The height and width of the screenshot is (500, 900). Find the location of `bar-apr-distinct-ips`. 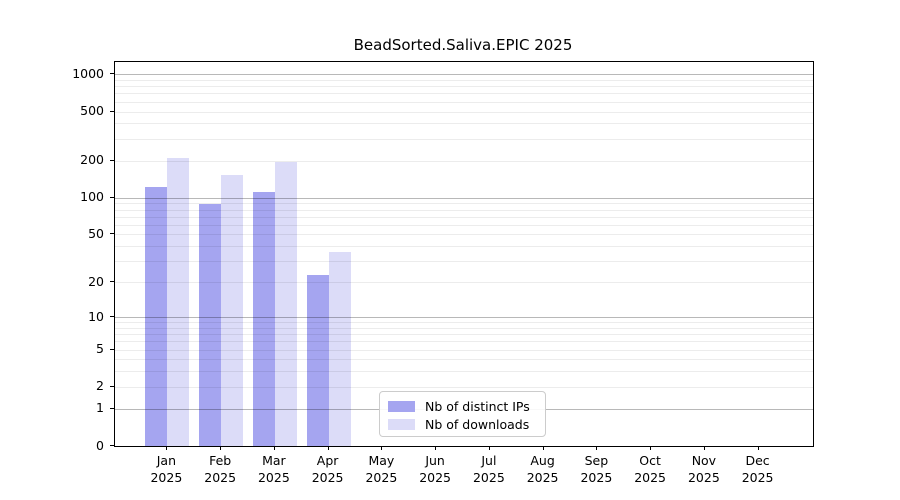

bar-apr-distinct-ips is located at coordinates (317, 360).